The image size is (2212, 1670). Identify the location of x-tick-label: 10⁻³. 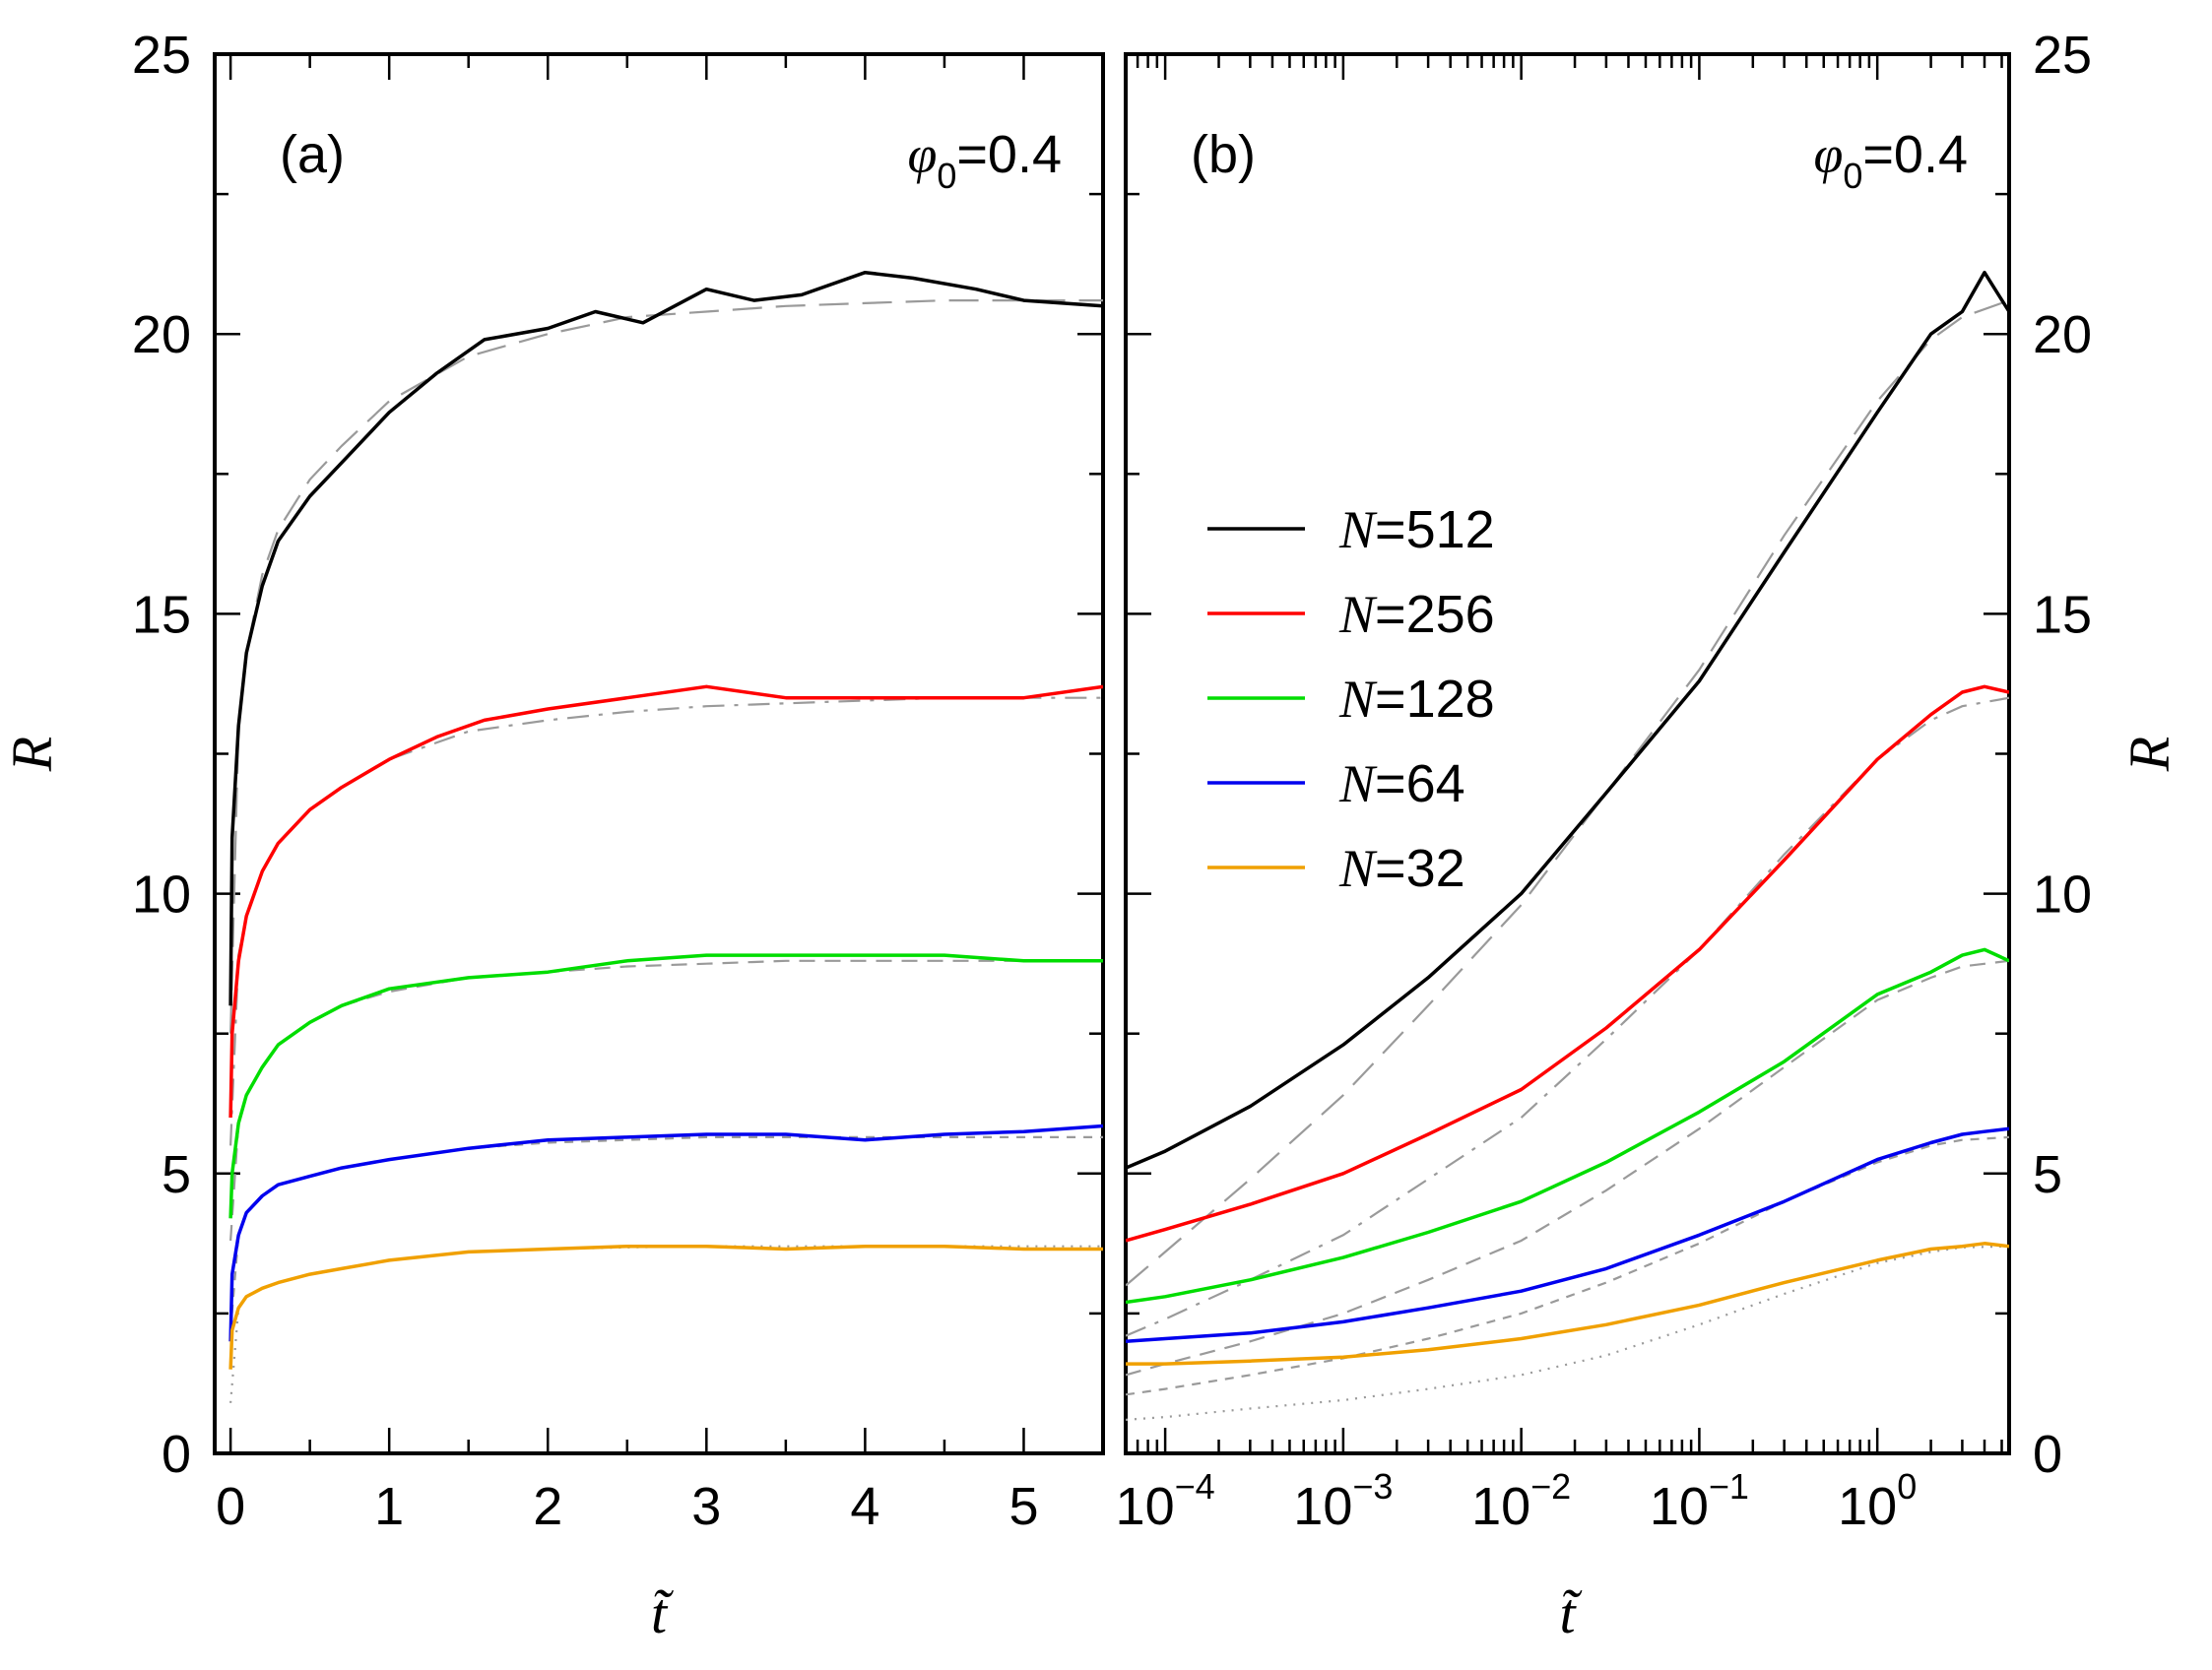
(1343, 1501).